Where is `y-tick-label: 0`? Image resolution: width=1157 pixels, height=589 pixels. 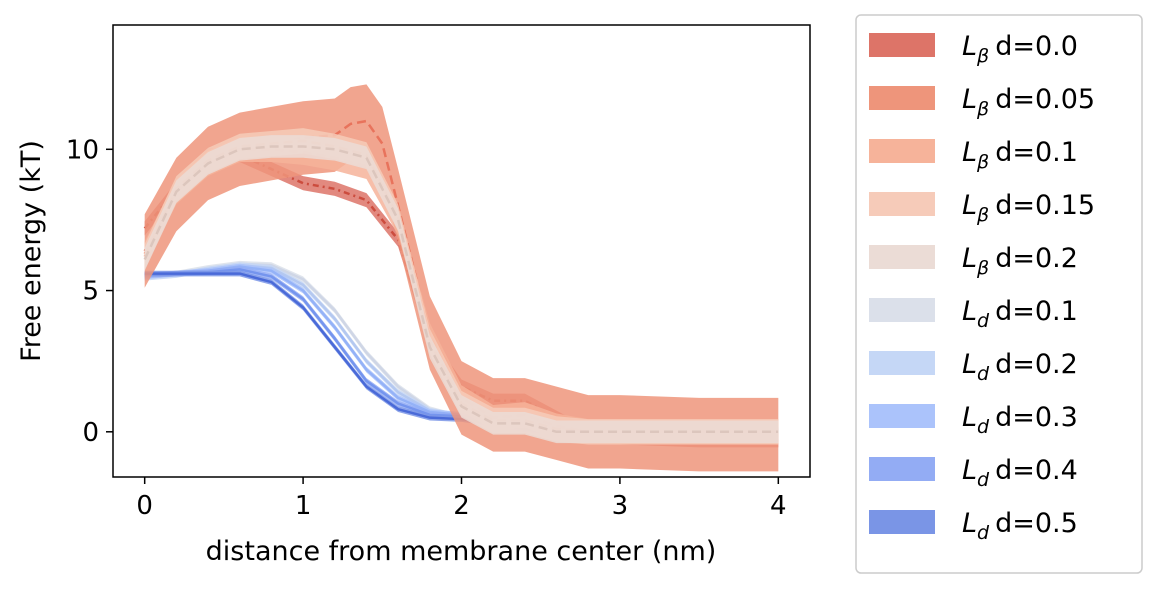
y-tick-label: 0 is located at coordinates (90, 433).